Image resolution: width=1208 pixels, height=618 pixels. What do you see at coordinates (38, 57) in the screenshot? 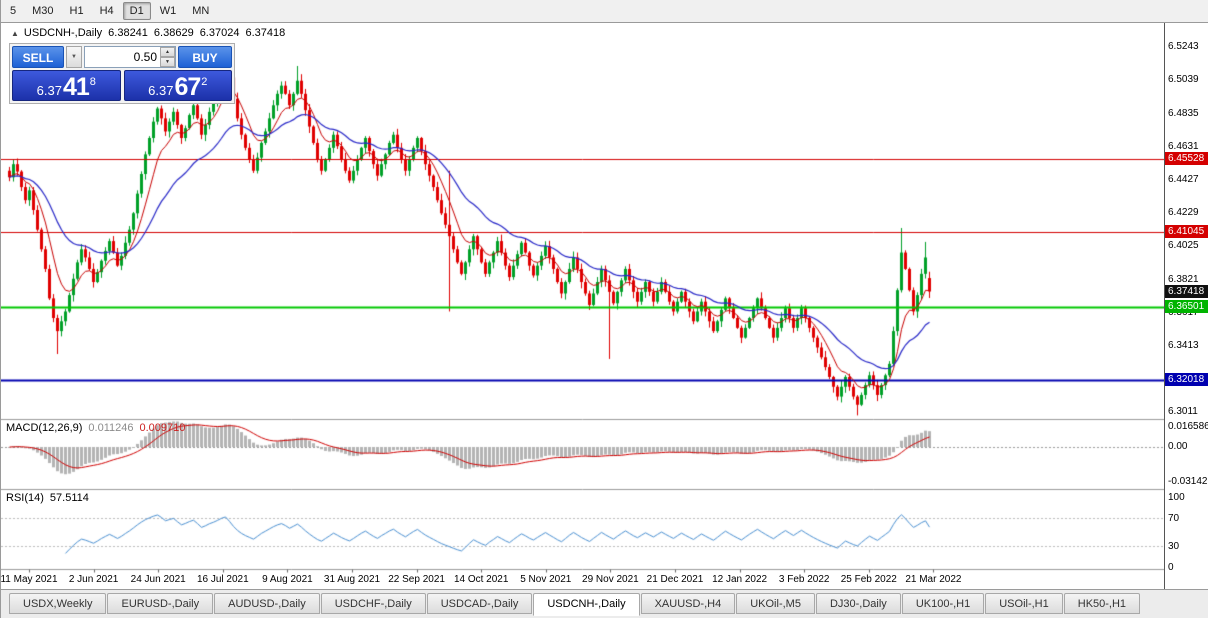
I see `sell-button: SELL` at bounding box center [38, 57].